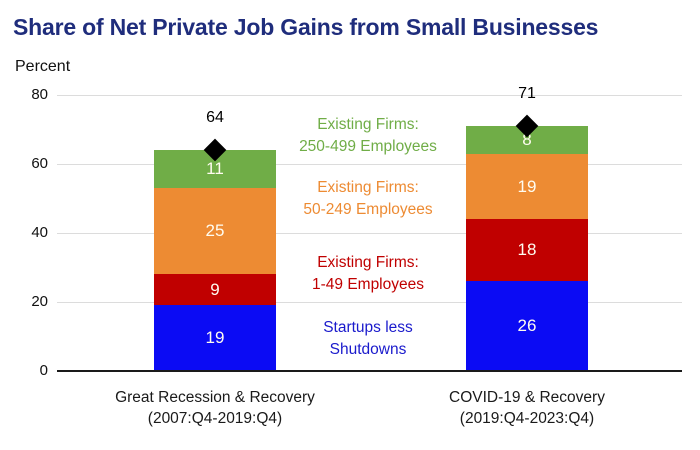  Describe the element at coordinates (527, 397) in the screenshot. I see `x-category-label-line: COVID-19 & Recovery` at that location.